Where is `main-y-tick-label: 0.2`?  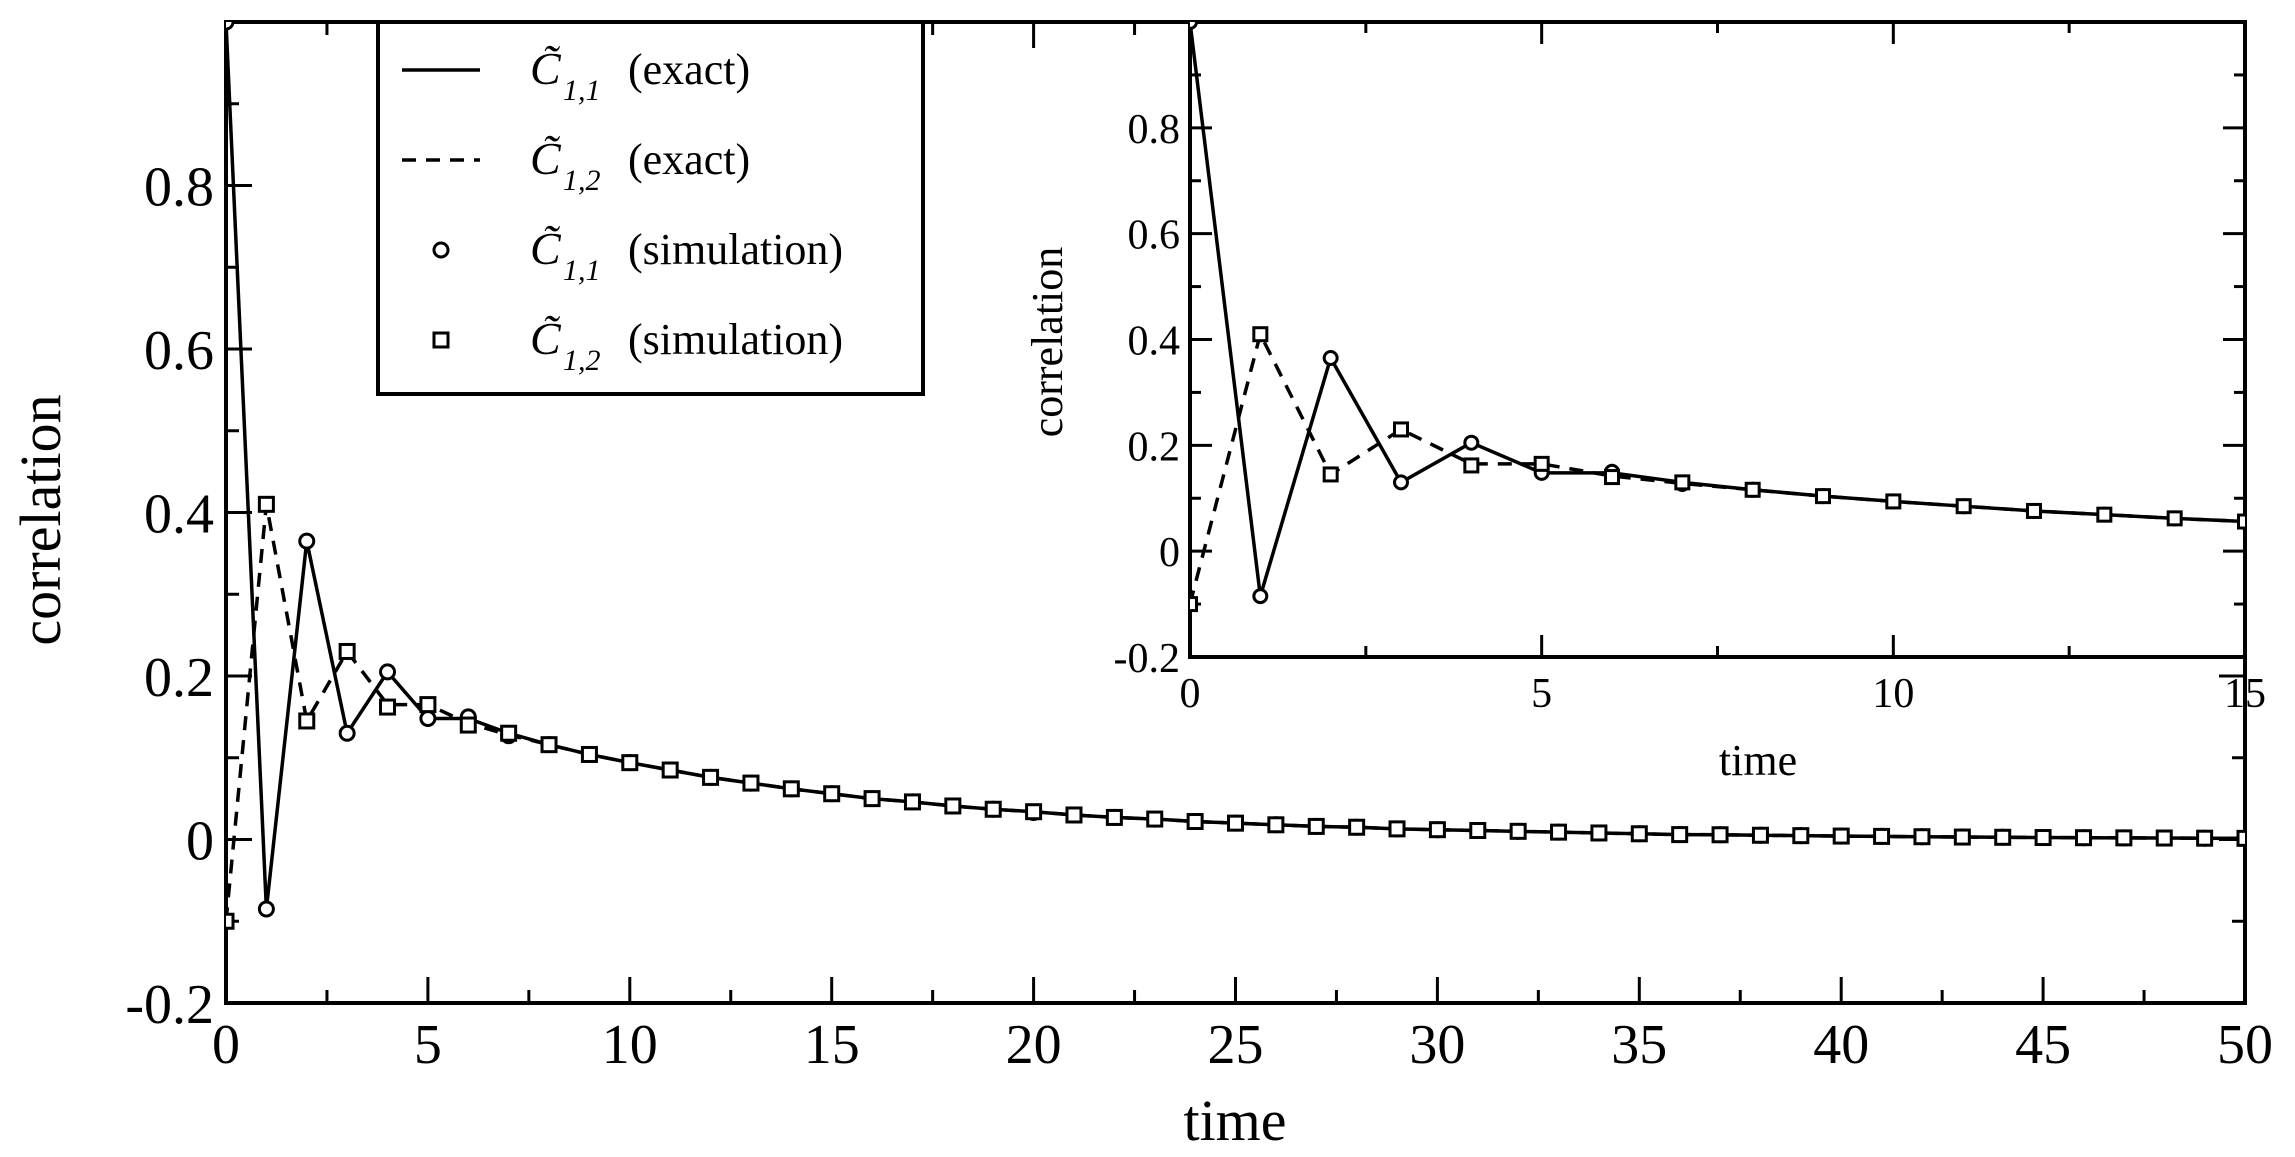
main-y-tick-label: 0.2 is located at coordinates (179, 678).